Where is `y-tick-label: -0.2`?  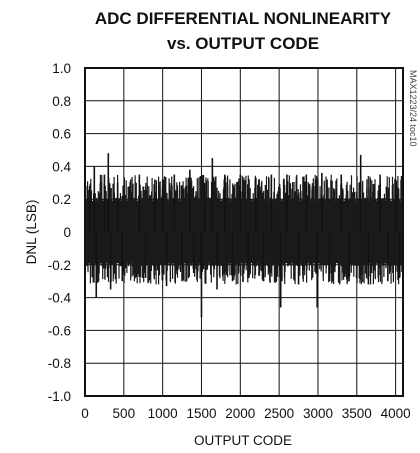
y-tick-label: -0.2 is located at coordinates (59, 265).